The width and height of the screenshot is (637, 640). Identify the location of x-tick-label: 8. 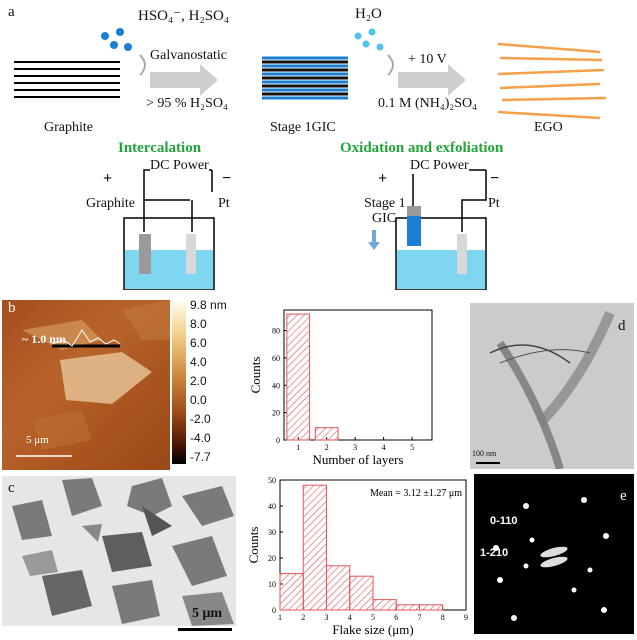
(443, 617).